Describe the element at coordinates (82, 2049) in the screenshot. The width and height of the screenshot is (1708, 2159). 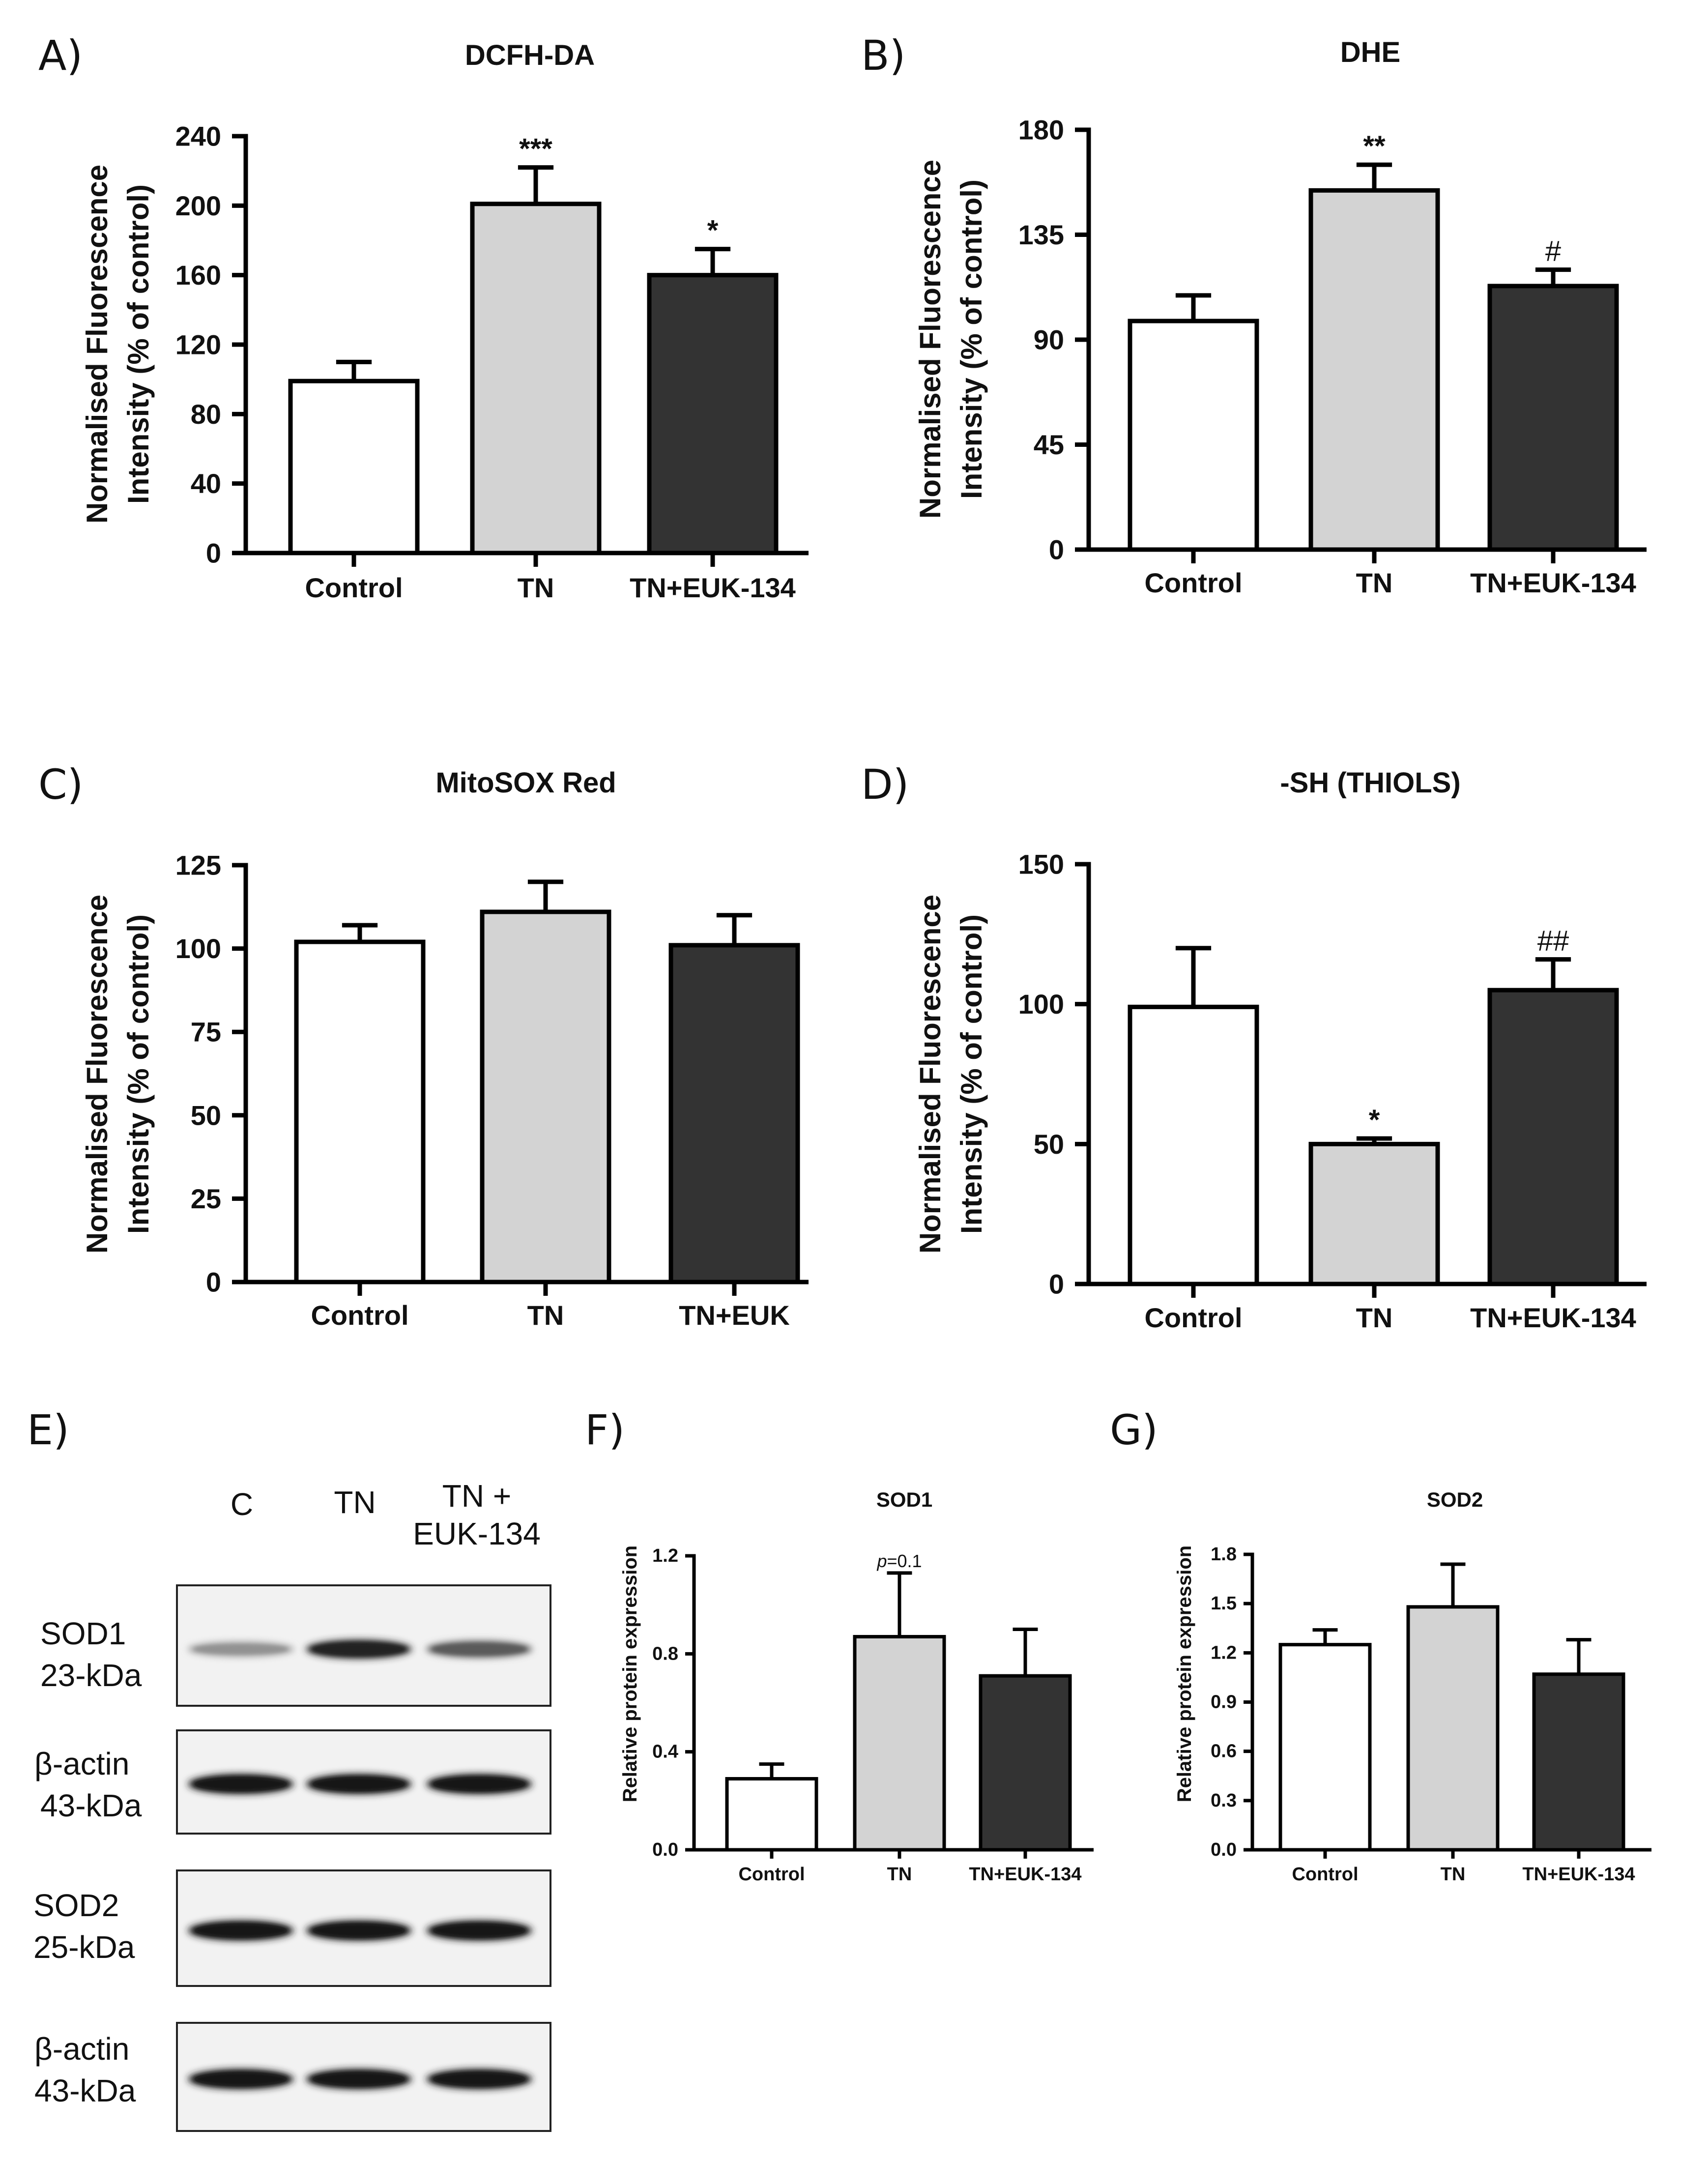
I see `blot-row-4-name: β-actin` at that location.